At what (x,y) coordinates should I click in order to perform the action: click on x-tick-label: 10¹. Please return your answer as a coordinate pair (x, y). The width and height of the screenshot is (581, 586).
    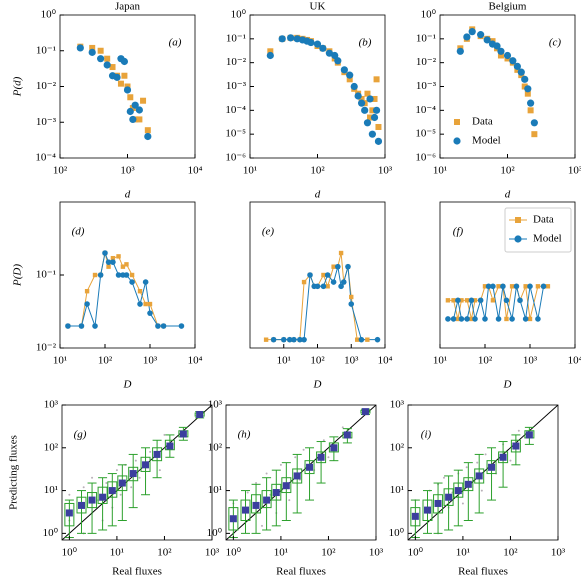
    Looking at the image, I should click on (281, 553).